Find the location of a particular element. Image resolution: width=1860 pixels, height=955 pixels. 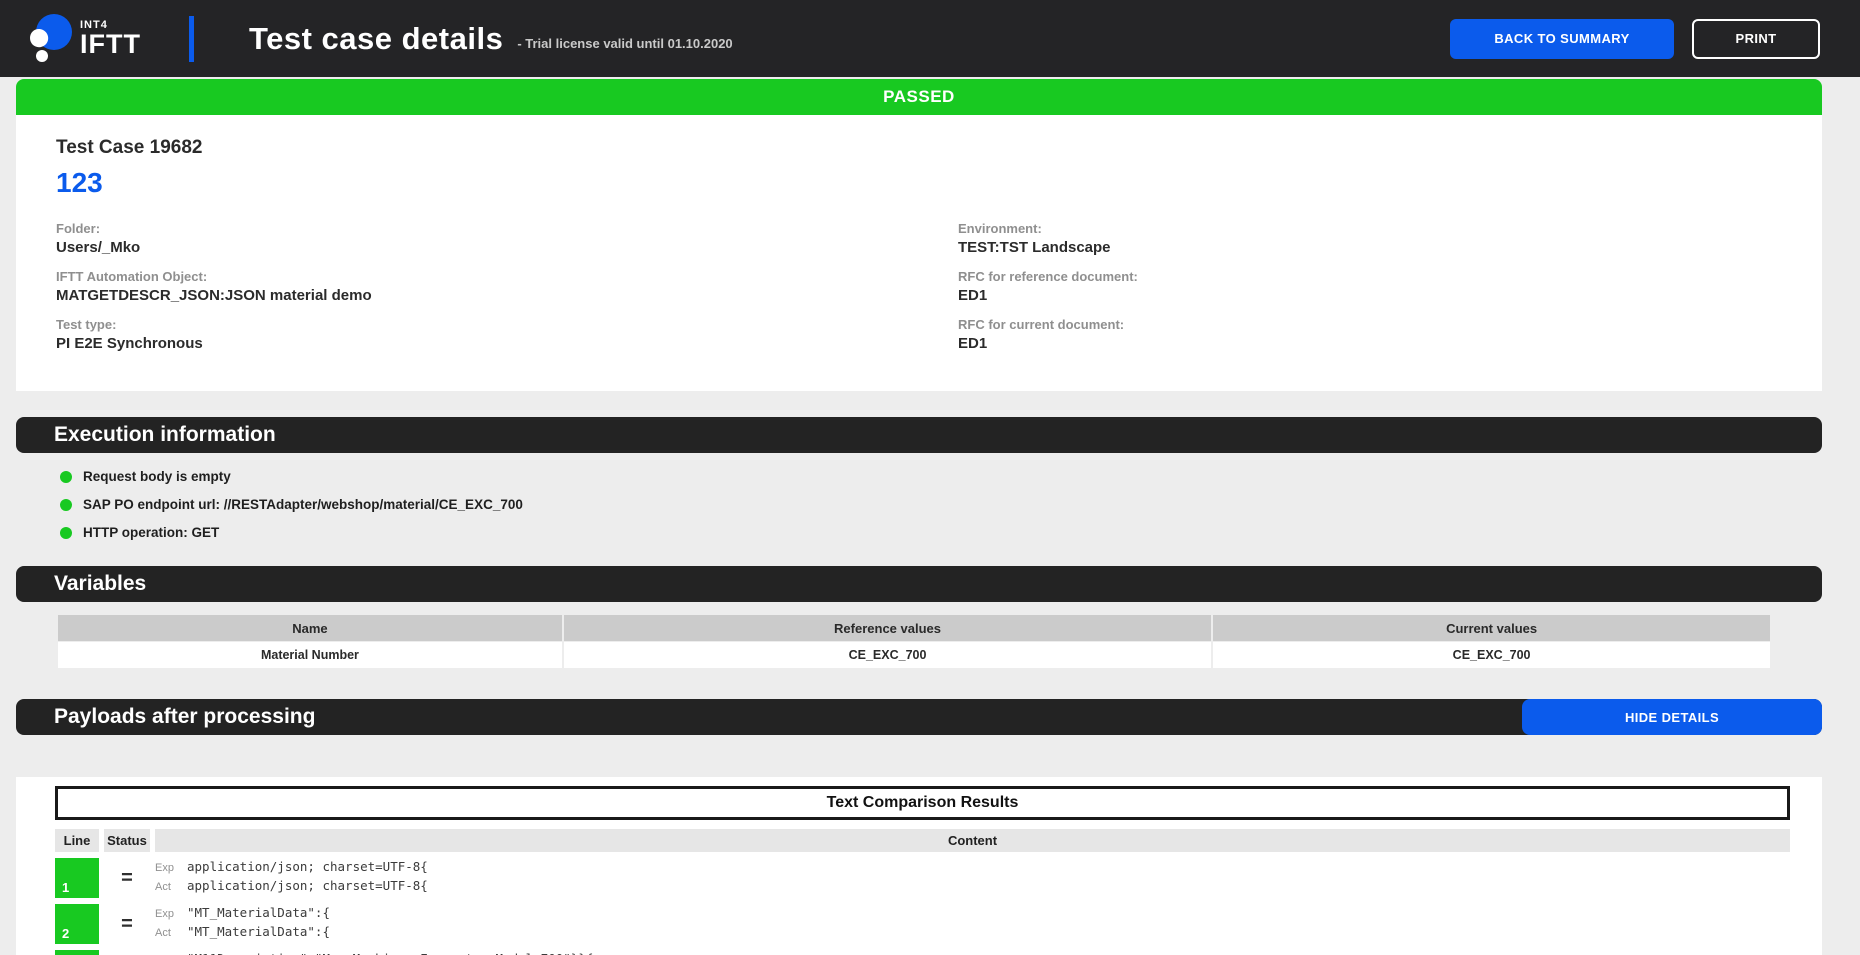

expected-text: "MT_MaterialData":{ is located at coordinates (258, 912).